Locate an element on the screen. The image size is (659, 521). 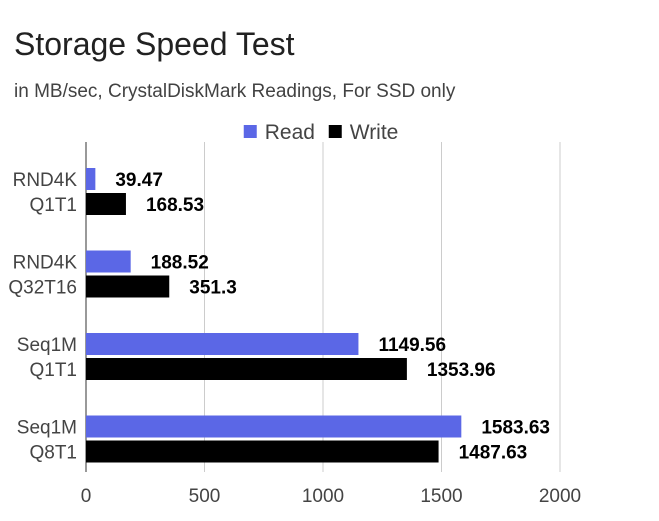
data-label-write: 1487.63 is located at coordinates (493, 453).